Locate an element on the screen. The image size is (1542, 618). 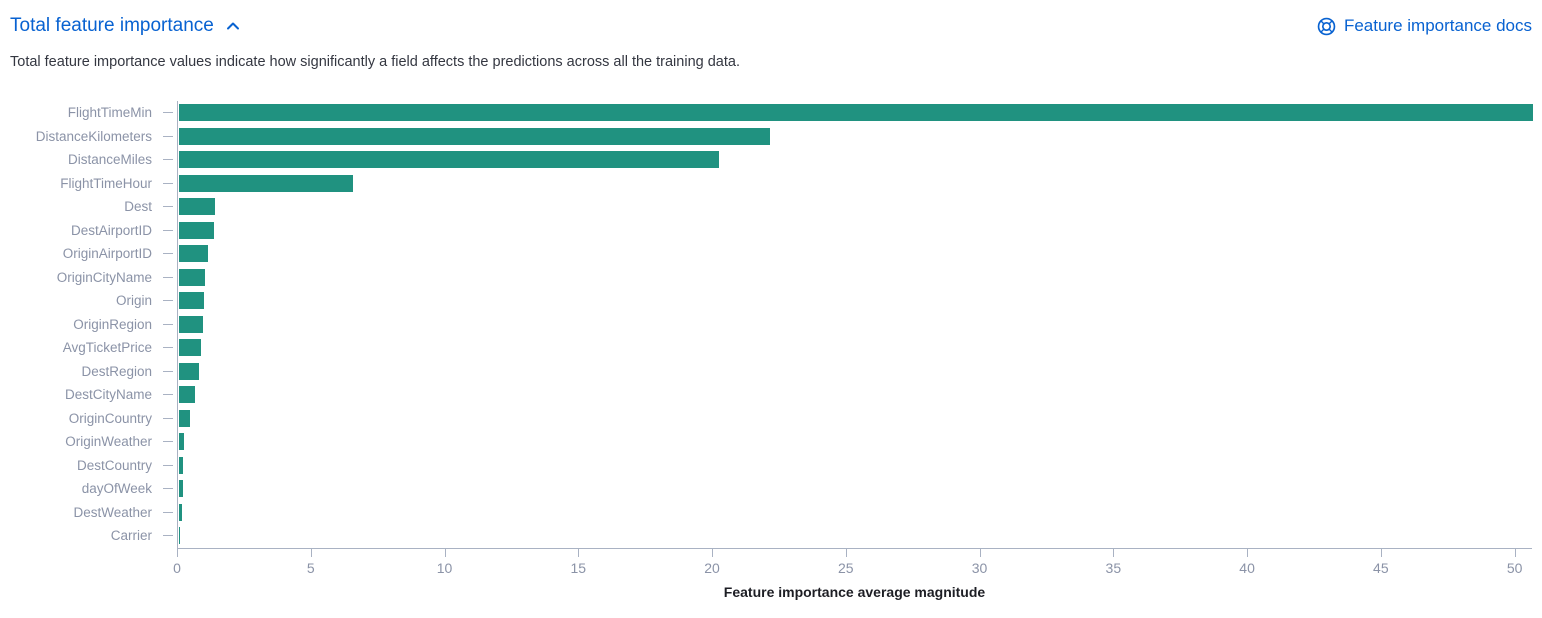
y-axis-label: OriginCityName is located at coordinates (104, 277).